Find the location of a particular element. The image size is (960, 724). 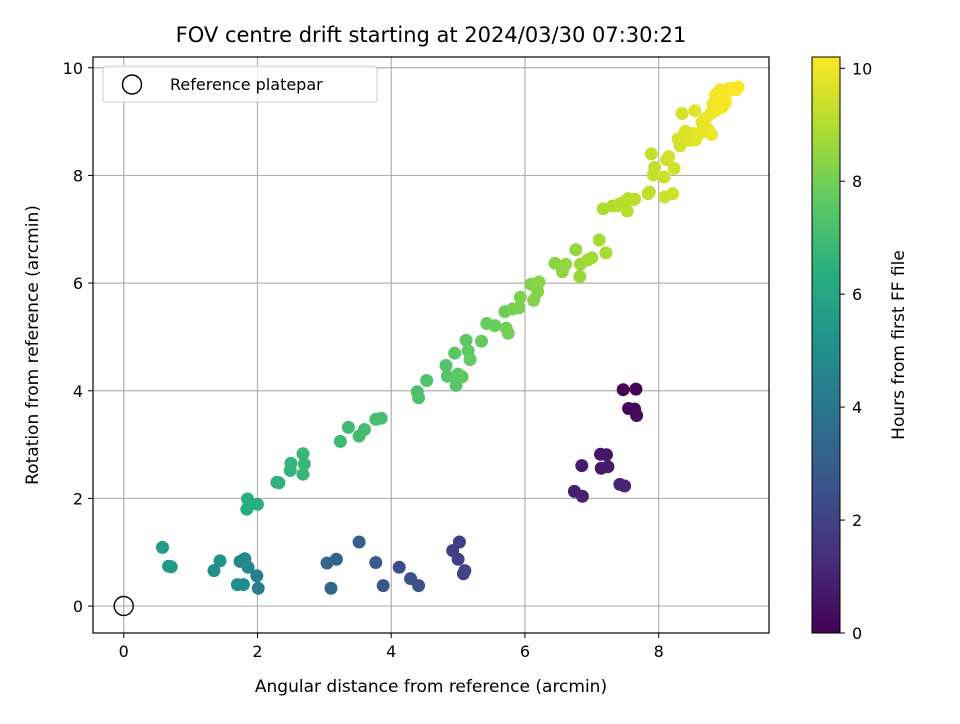

x-tick-label: 2 is located at coordinates (257, 651).